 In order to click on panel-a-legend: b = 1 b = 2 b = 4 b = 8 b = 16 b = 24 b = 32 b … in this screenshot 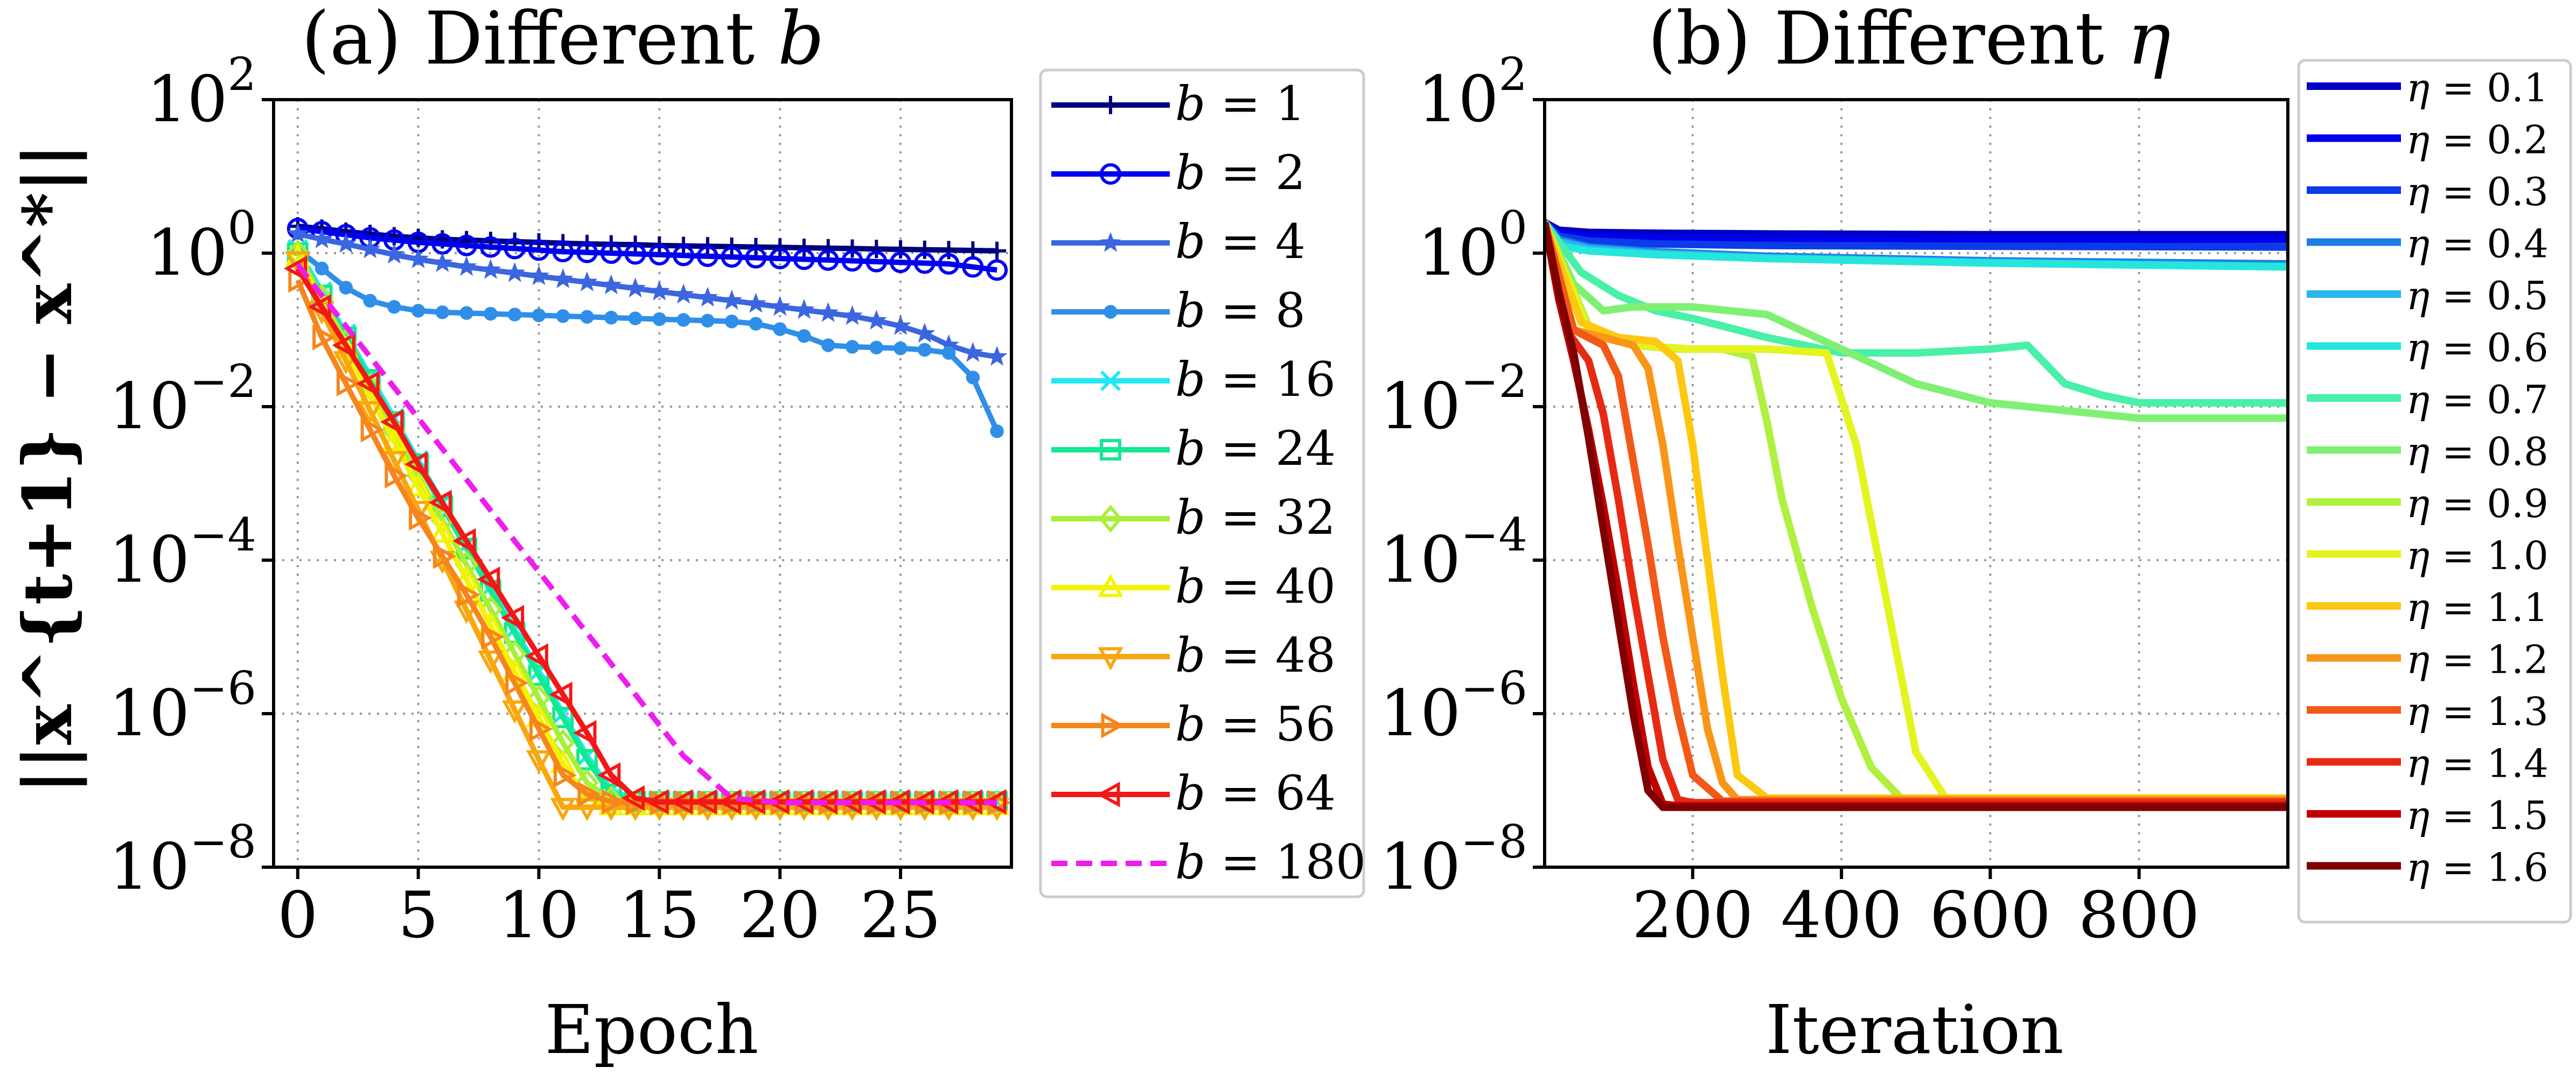, I will do `click(1208, 483)`.